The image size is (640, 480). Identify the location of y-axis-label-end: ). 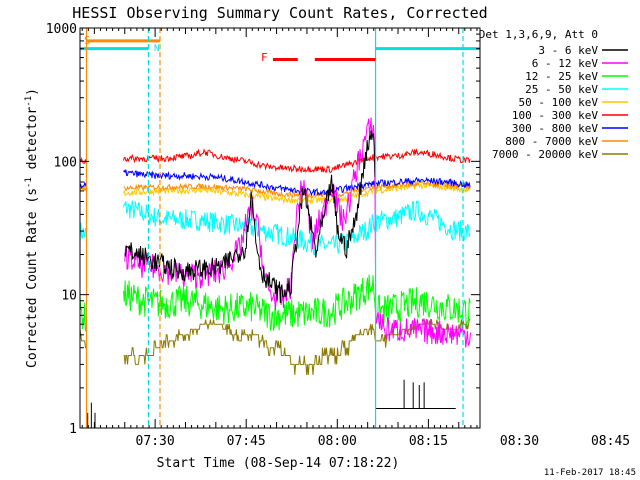
(32, 92).